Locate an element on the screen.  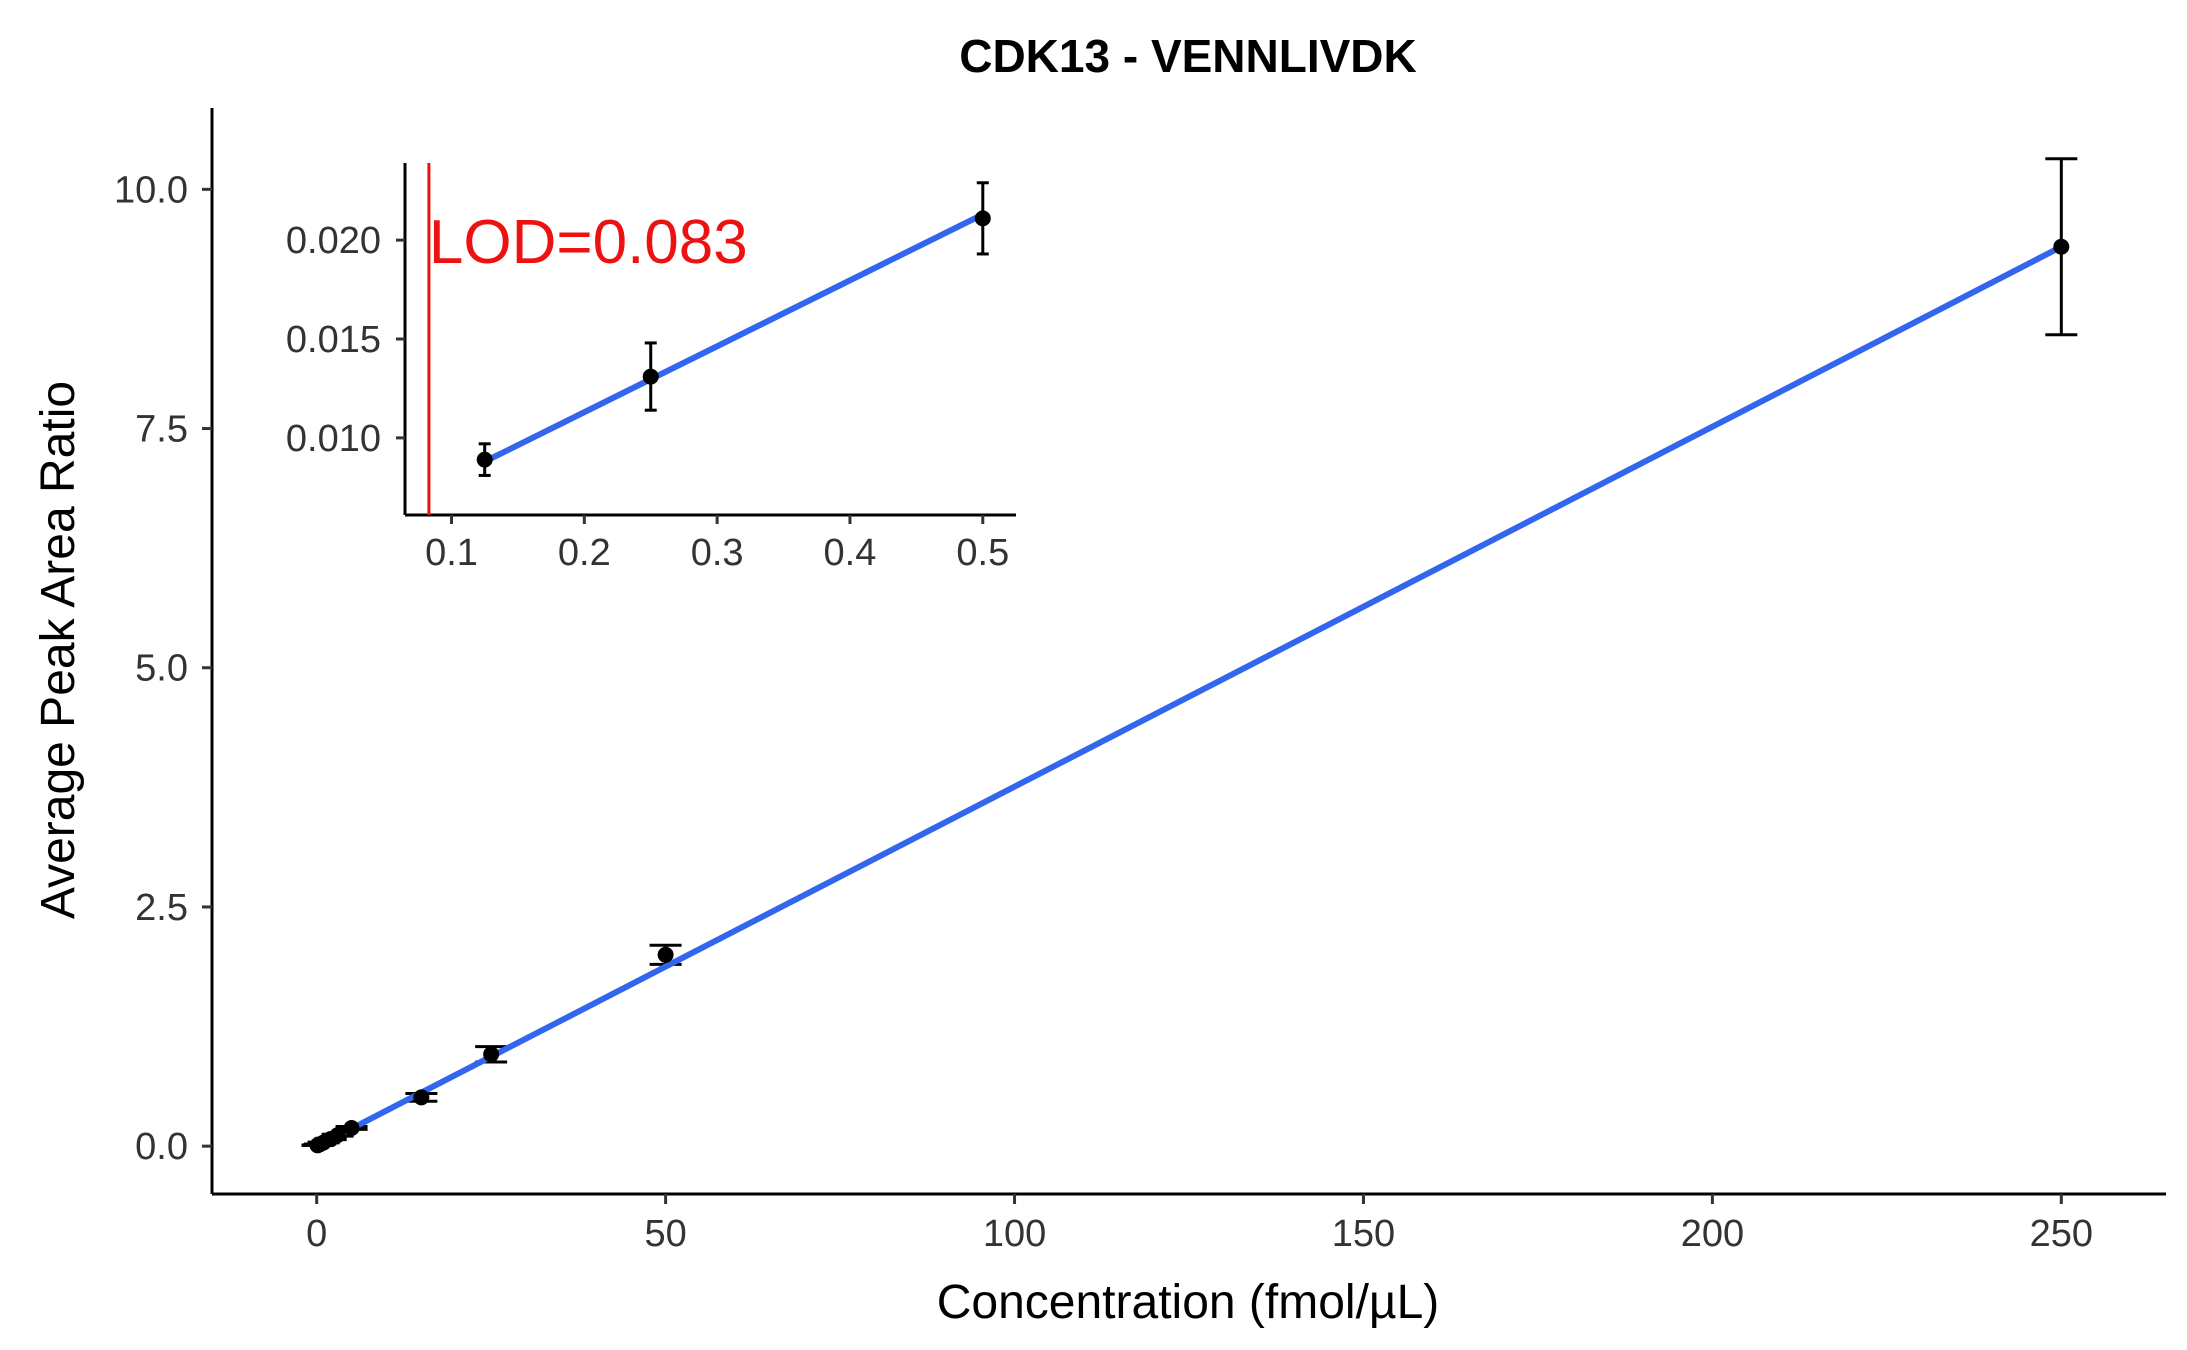
lod-label: LOD=0.083 is located at coordinates (588, 242).